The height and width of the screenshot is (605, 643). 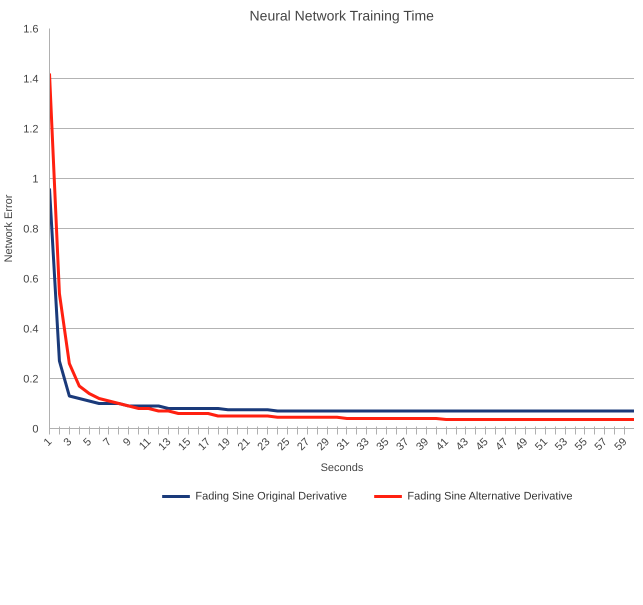 I want to click on x-tick-label: 47, so click(x=502, y=445).